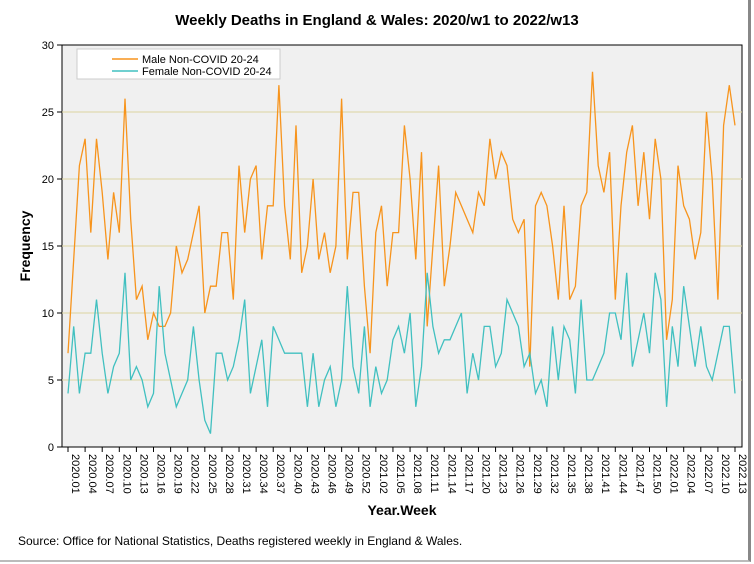 This screenshot has width=754, height=564. Describe the element at coordinates (48, 314) in the screenshot. I see `y-tick-label: 10` at that location.